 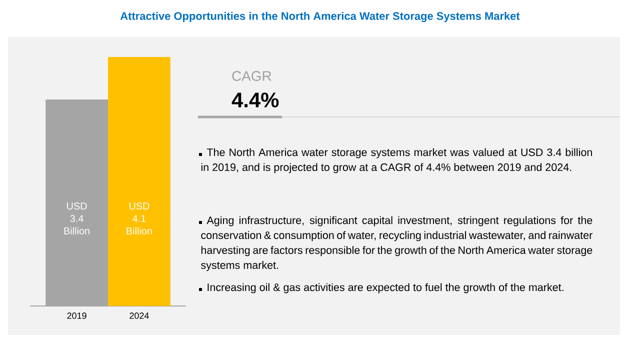 I want to click on text: Aging infrastructure, significant capital investment, stringent regulations for the conservation & consumption of water, recycling industrial wastewater, and rainwater harvesting are factors responsible for the growth of the North America water storage systems market., so click(x=396, y=244).